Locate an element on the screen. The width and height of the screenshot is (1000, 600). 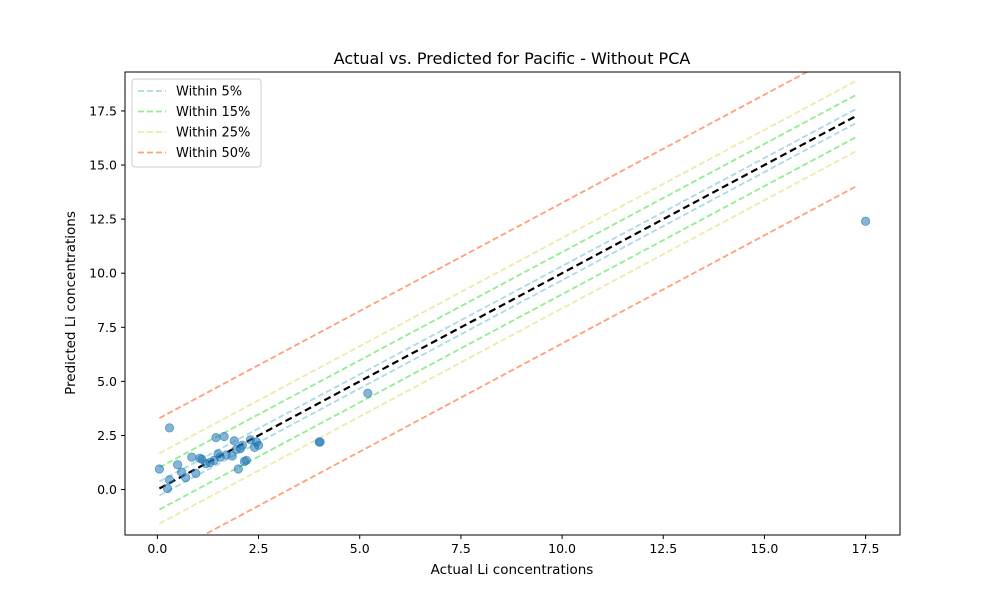
y-tick-label: 17.5 is located at coordinates (103, 110).